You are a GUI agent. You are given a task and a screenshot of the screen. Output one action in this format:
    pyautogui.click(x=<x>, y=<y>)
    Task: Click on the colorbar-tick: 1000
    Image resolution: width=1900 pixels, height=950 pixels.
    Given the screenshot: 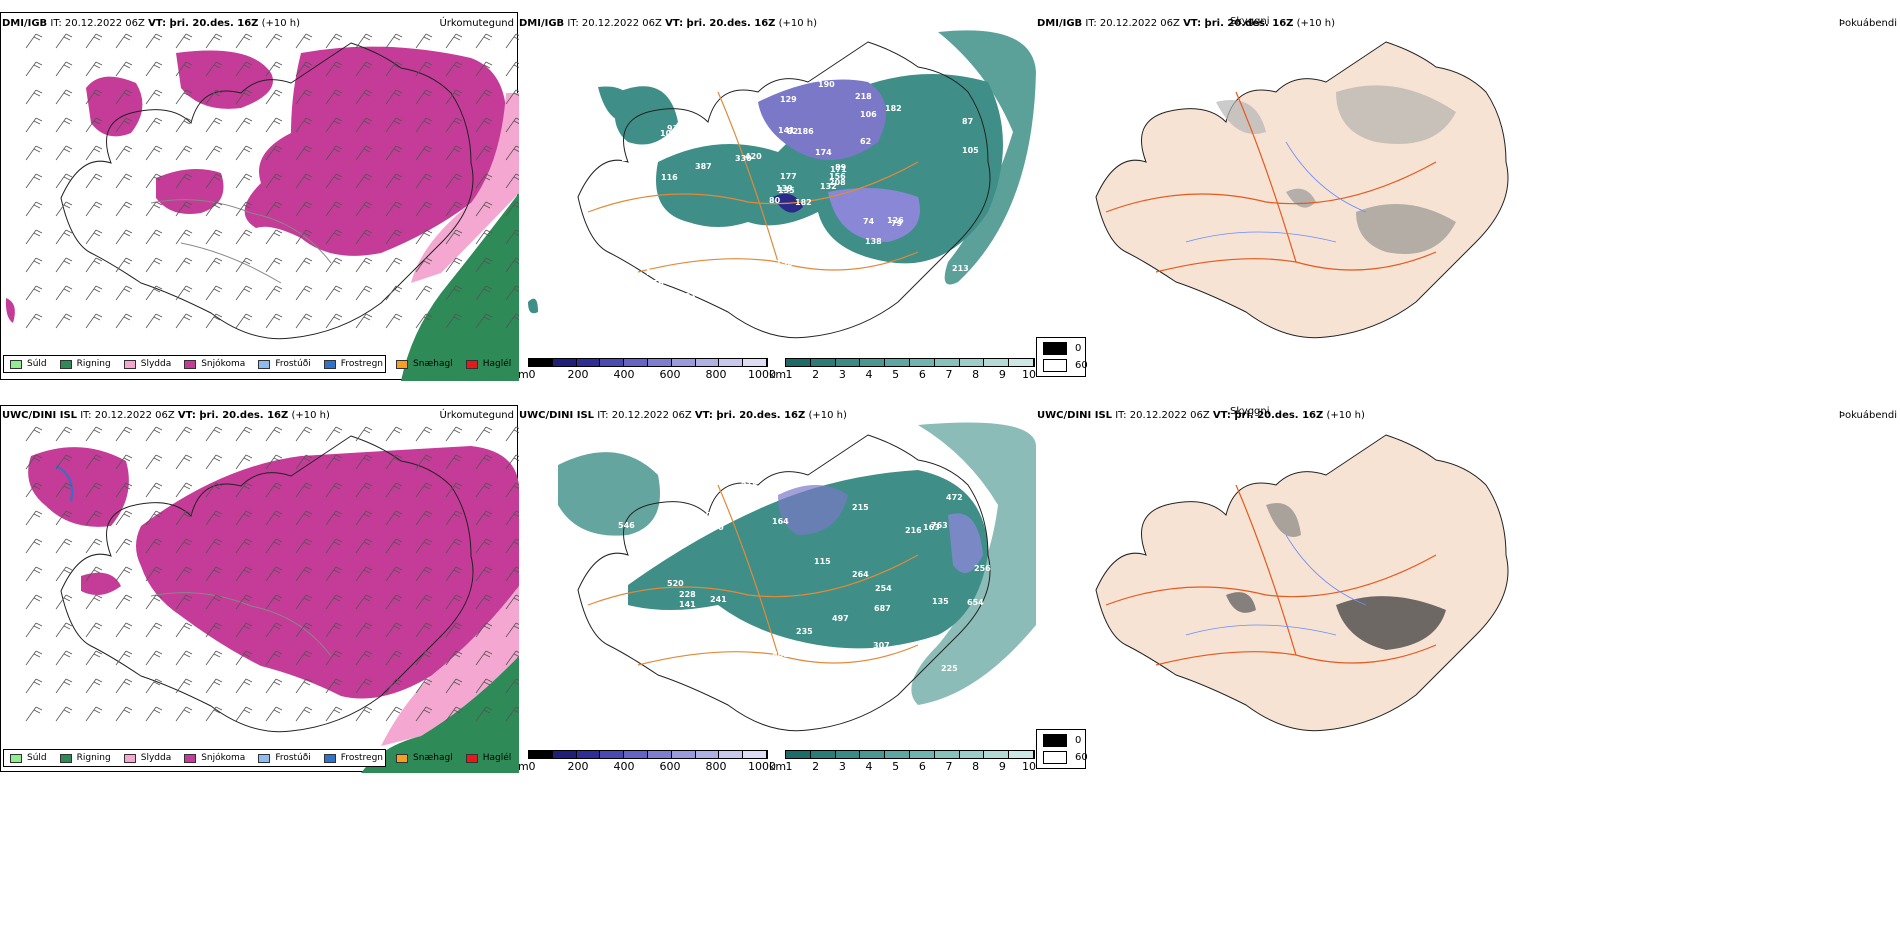 What is the action you would take?
    pyautogui.click(x=762, y=374)
    